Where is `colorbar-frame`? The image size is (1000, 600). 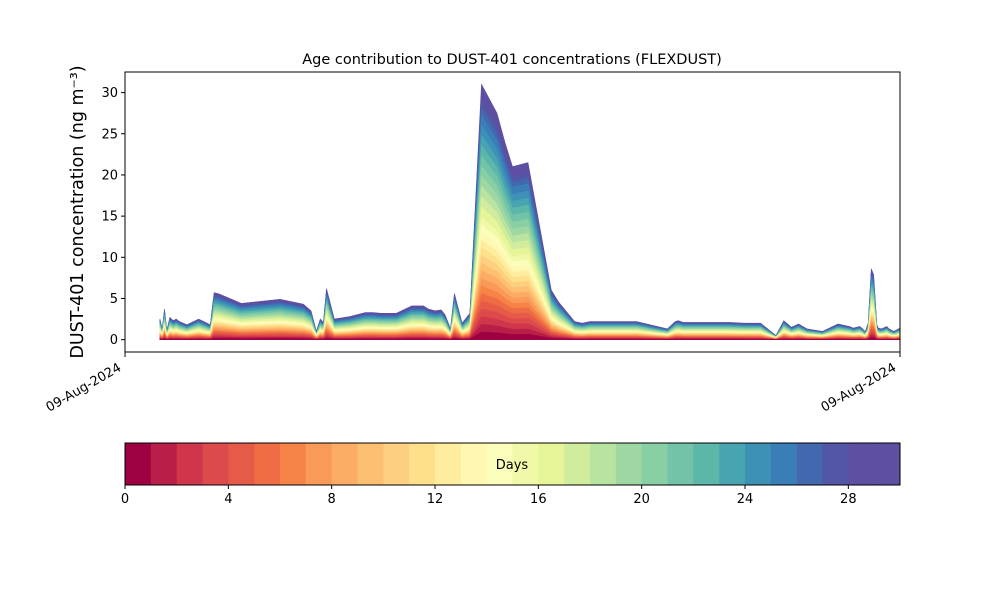 colorbar-frame is located at coordinates (512, 464).